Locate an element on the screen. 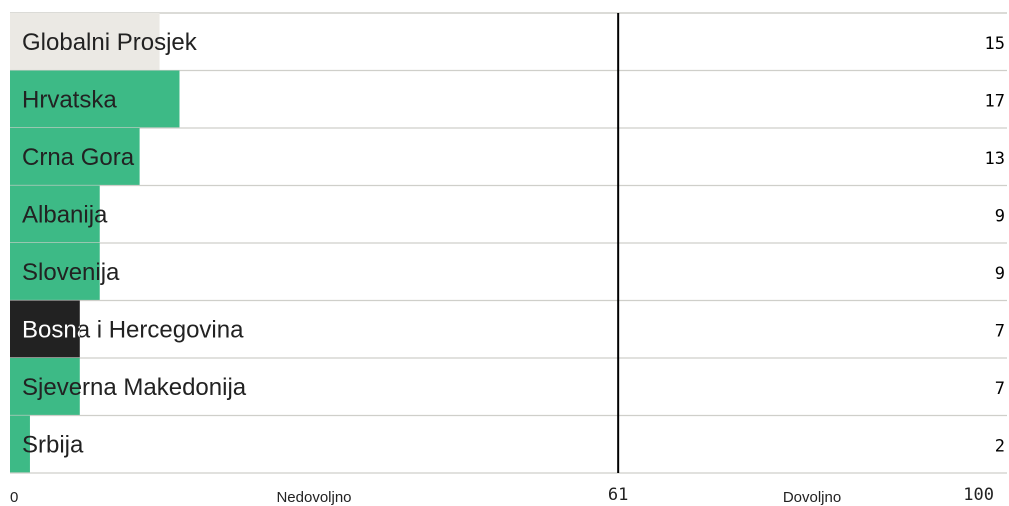 The image size is (1009, 506). axis-above-label: Dovoljno is located at coordinates (812, 497).